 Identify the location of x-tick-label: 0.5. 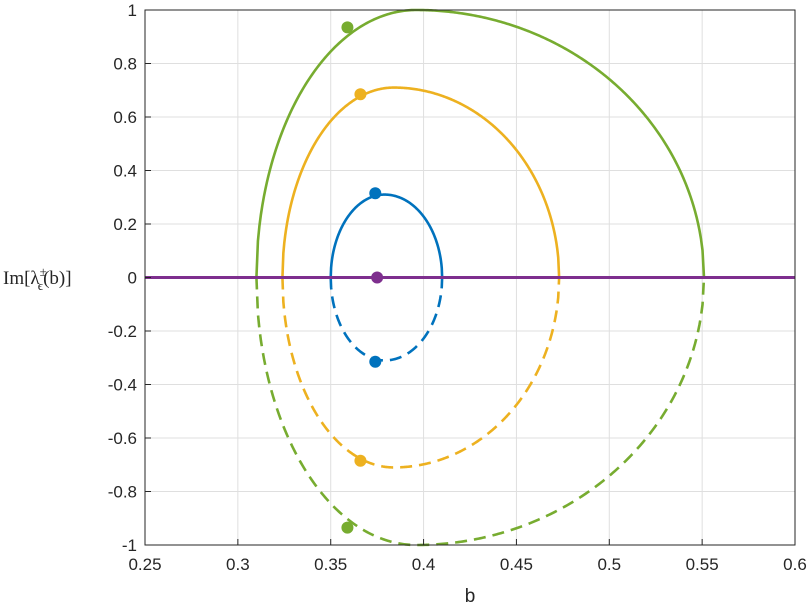
(609, 564).